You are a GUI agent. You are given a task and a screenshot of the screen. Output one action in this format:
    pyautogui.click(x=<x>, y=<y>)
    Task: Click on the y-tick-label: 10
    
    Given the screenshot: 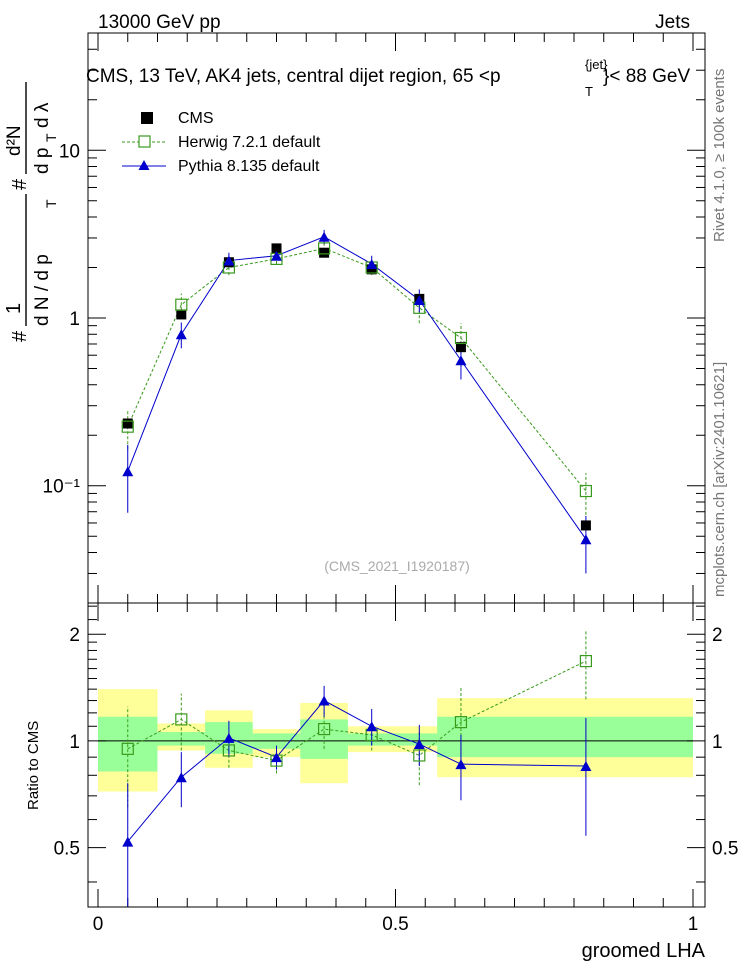 What is the action you would take?
    pyautogui.click(x=69, y=151)
    